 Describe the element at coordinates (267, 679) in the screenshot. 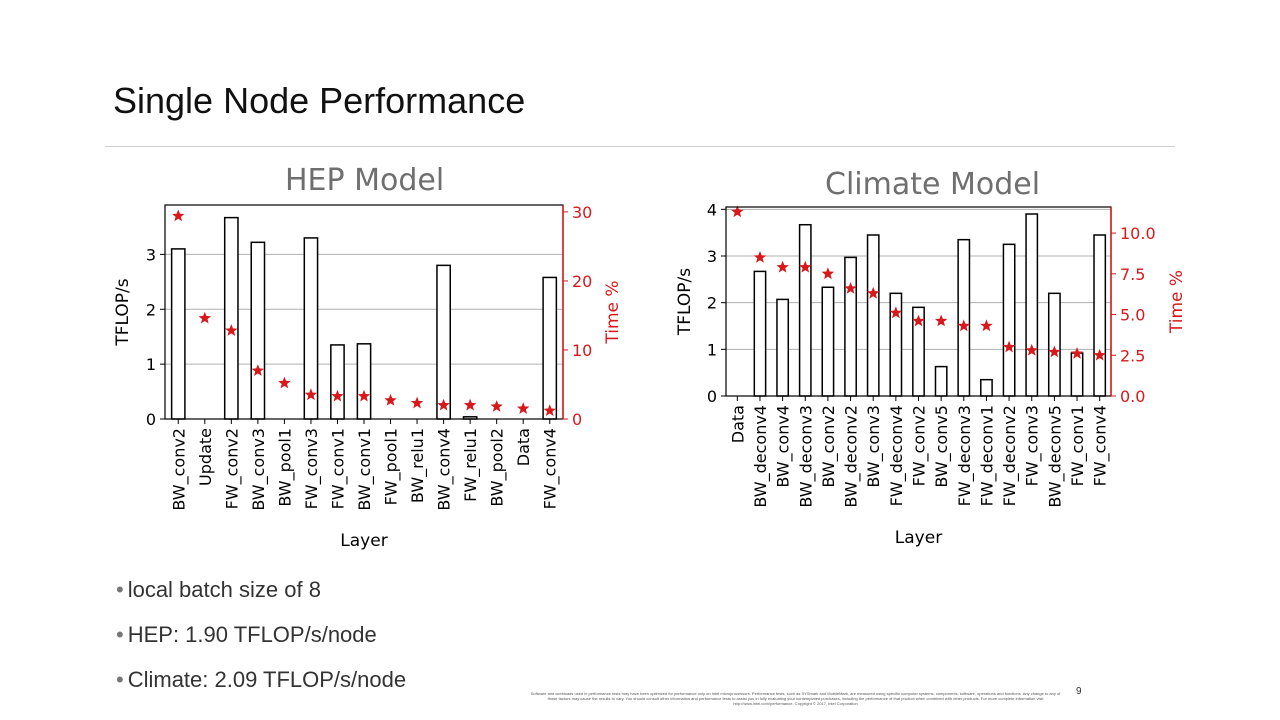

I see `bullet-text: Climate: 2.09 TFLOP/s/node` at that location.